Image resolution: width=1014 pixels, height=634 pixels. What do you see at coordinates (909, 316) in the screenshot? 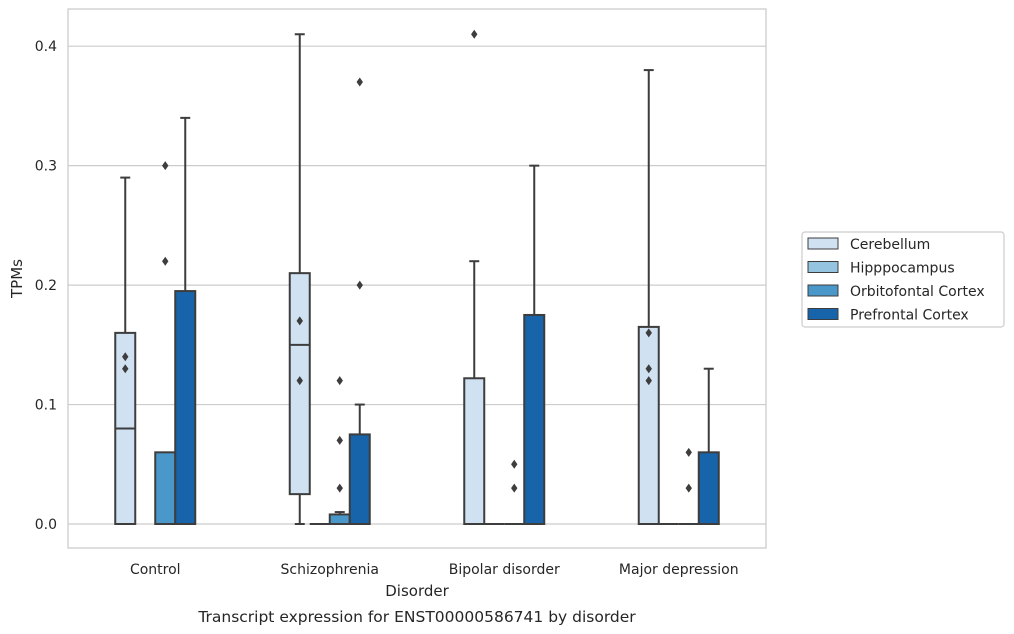
I see `legend-label: Prefrontal Cortex` at bounding box center [909, 316].